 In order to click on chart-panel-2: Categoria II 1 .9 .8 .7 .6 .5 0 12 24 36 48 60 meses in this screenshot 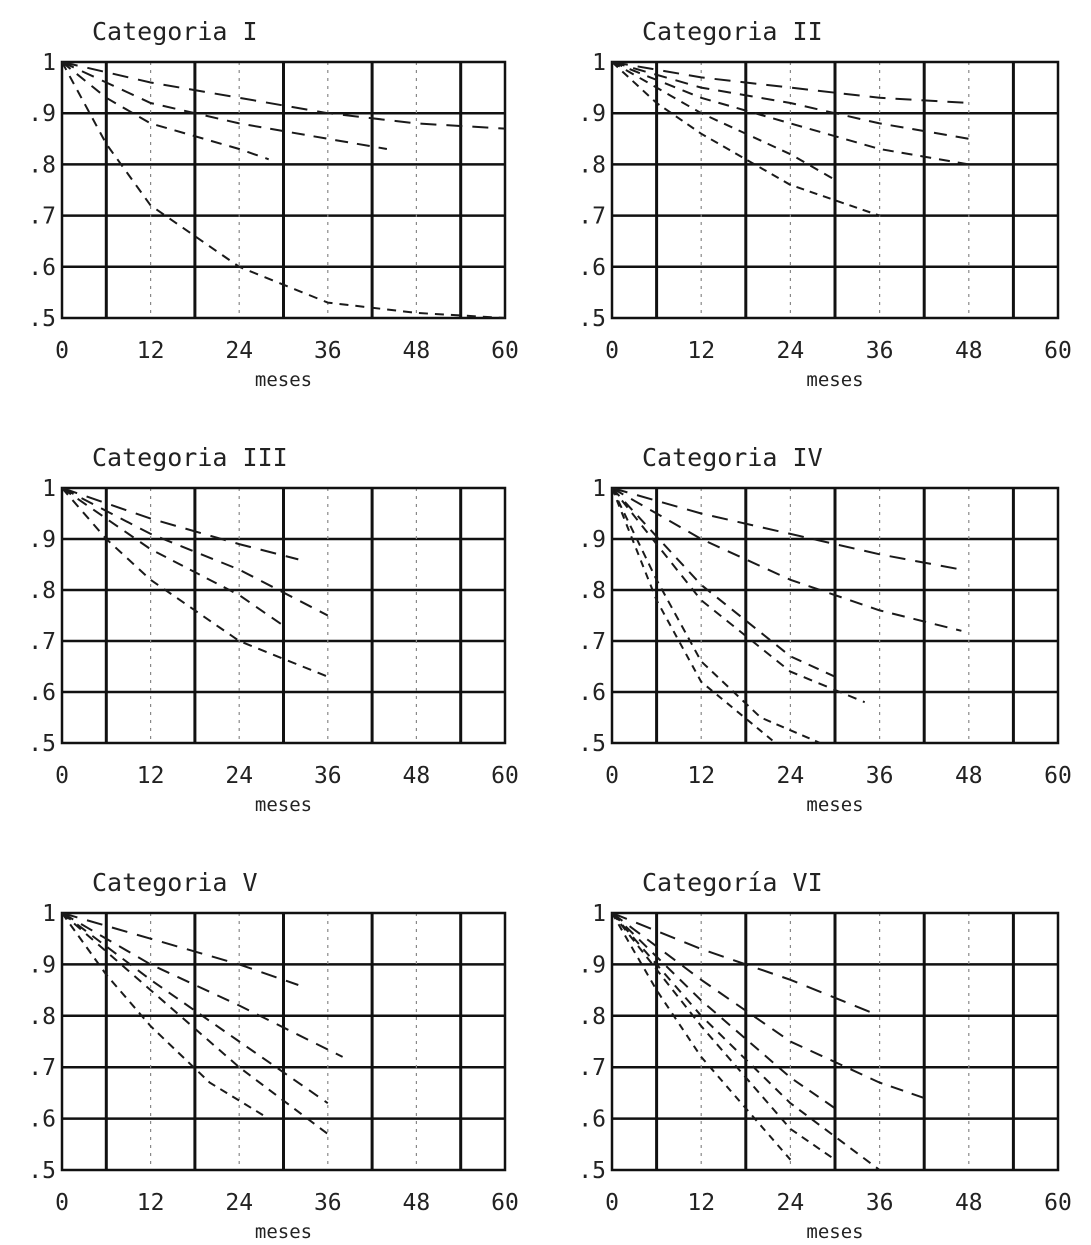, I will do `click(825, 204)`.